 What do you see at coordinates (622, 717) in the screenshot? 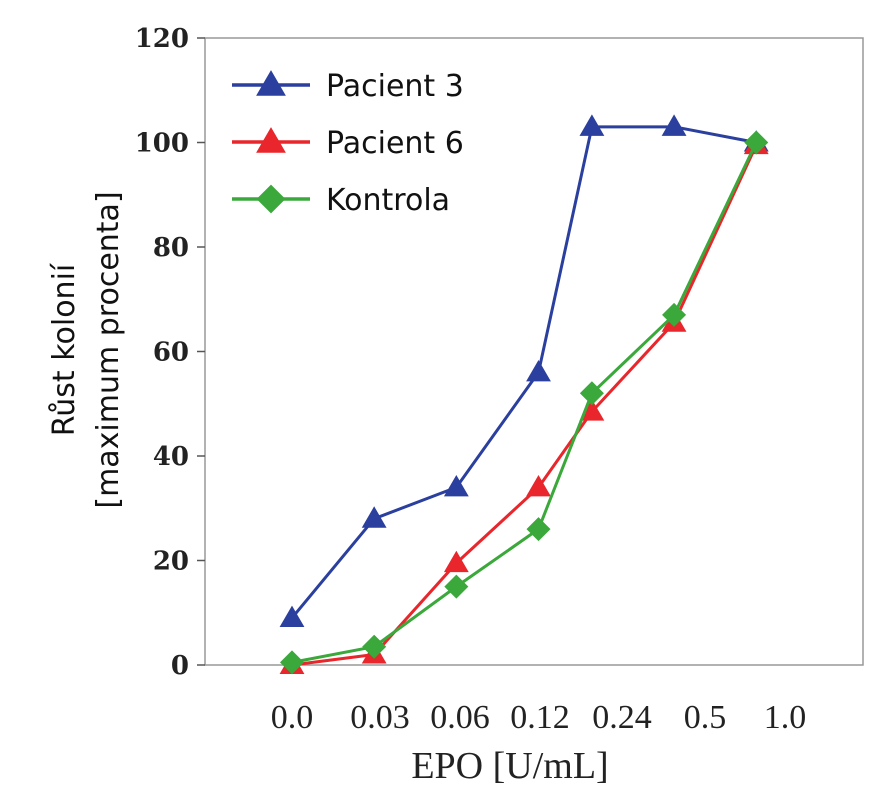
I see `x-tick-label: 0.24` at bounding box center [622, 717].